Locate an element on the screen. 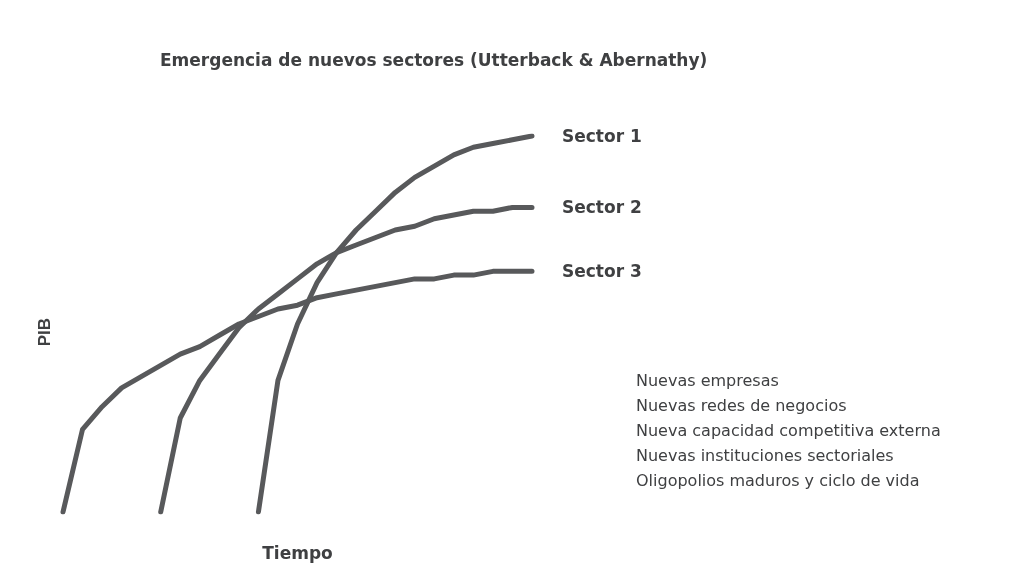 This screenshot has height=574, width=1028. x-axis-title: Tiempo is located at coordinates (297, 552).